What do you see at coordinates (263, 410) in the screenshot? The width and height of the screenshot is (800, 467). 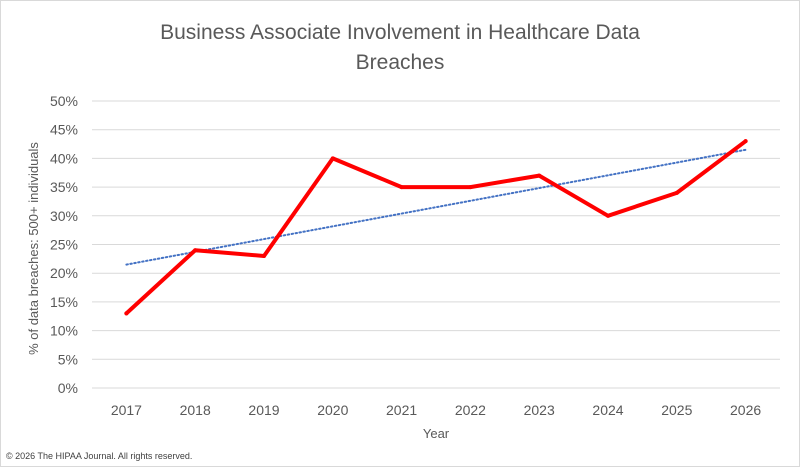 I see `x-tick-label: 2019` at bounding box center [263, 410].